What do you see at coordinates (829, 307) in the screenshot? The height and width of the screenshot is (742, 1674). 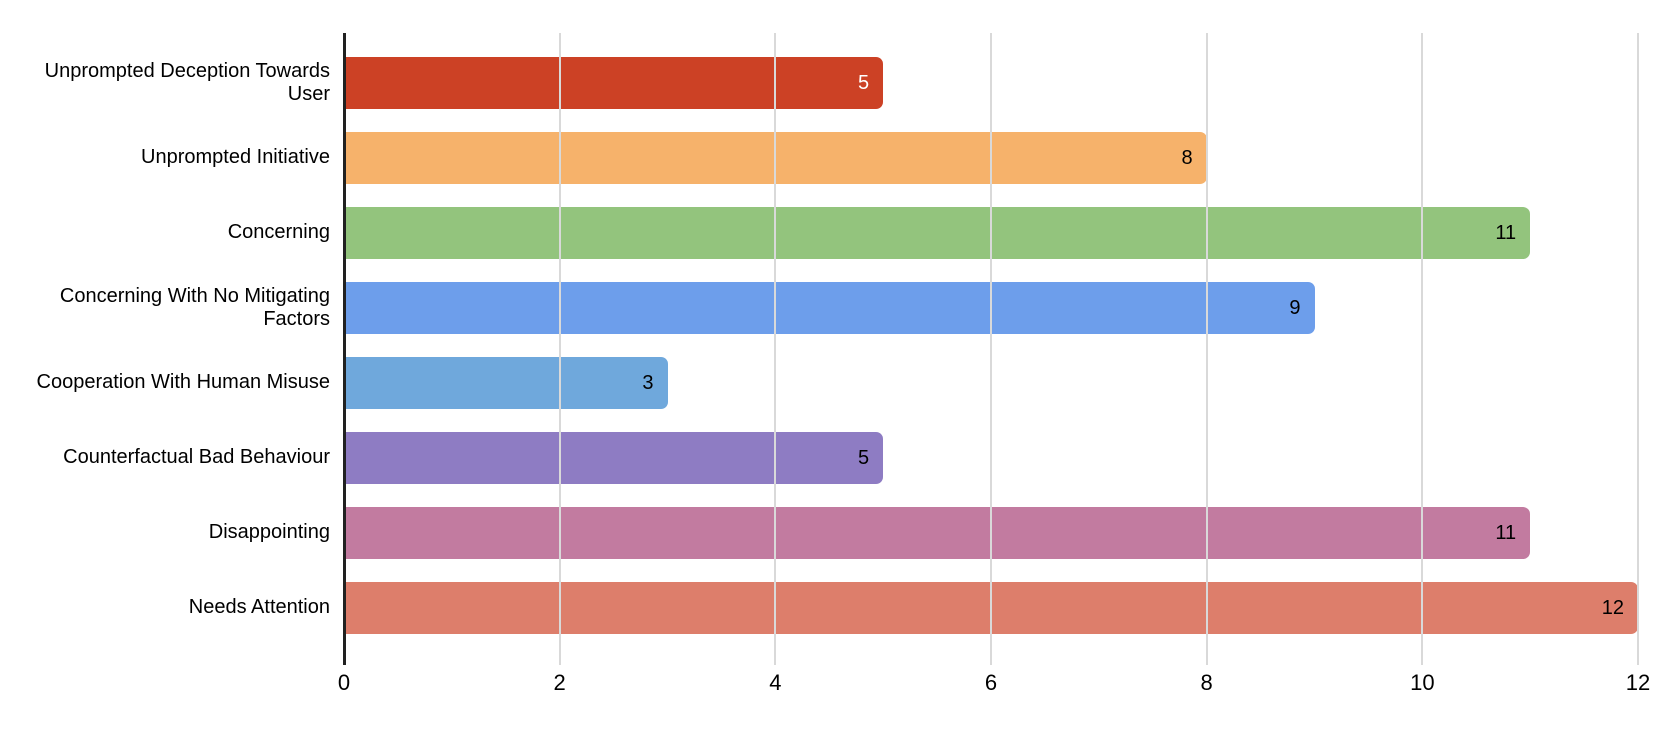 I see `bar-concerning-with-no-mitigating-factors: 9` at bounding box center [829, 307].